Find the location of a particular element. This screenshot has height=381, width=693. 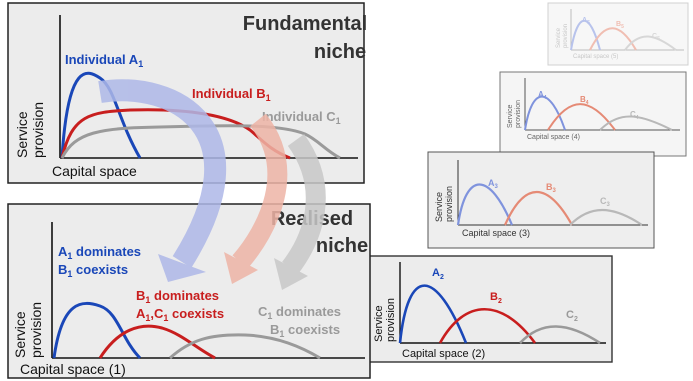

panel-2-label-a: A2 is located at coordinates (438, 274).